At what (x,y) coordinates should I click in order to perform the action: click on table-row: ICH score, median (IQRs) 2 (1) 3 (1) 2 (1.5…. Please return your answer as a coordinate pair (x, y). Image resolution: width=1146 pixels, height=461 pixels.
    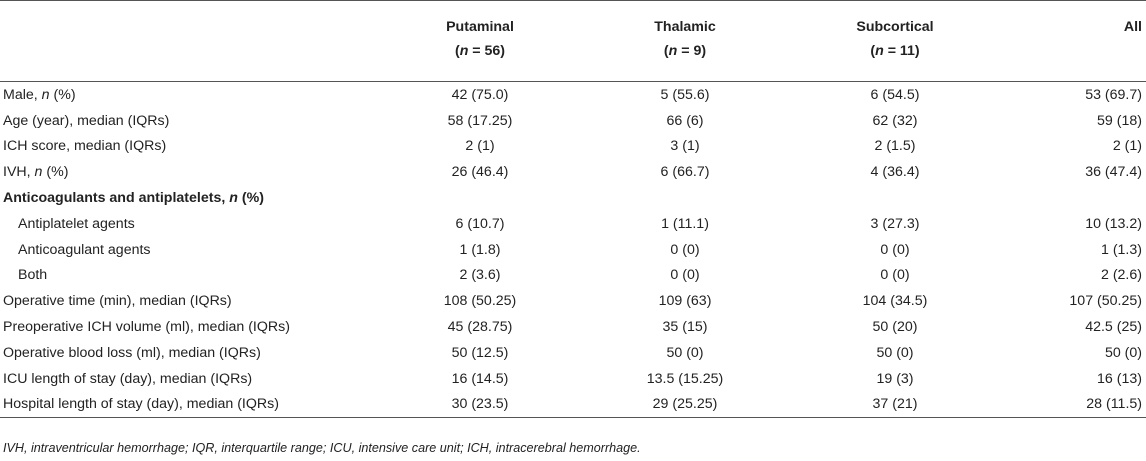
    Looking at the image, I should click on (573, 147).